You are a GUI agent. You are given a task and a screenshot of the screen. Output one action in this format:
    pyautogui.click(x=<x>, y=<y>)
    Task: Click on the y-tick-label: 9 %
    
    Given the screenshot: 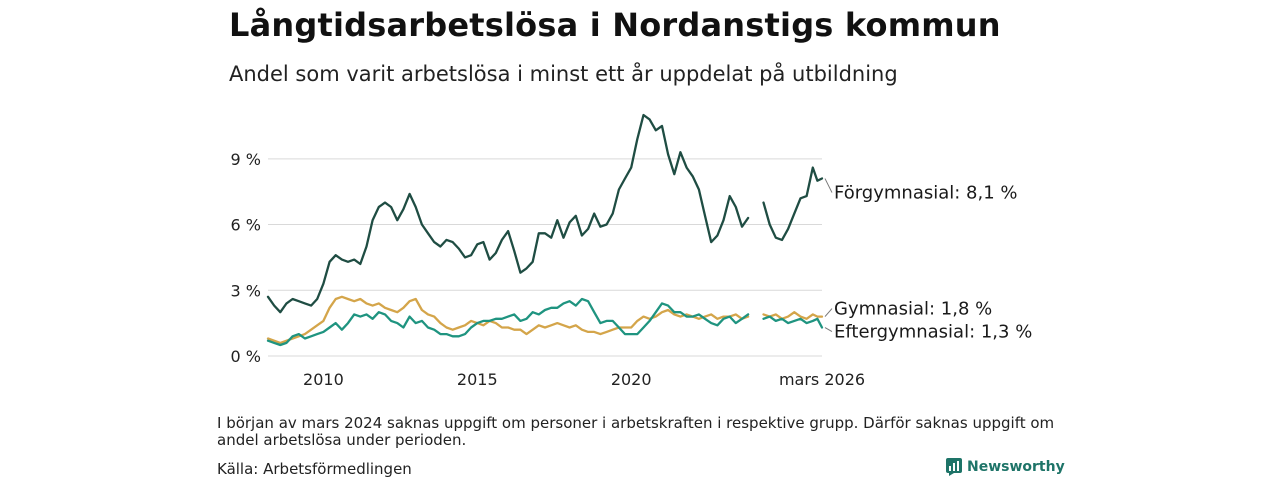 What is the action you would take?
    pyautogui.click(x=246, y=159)
    